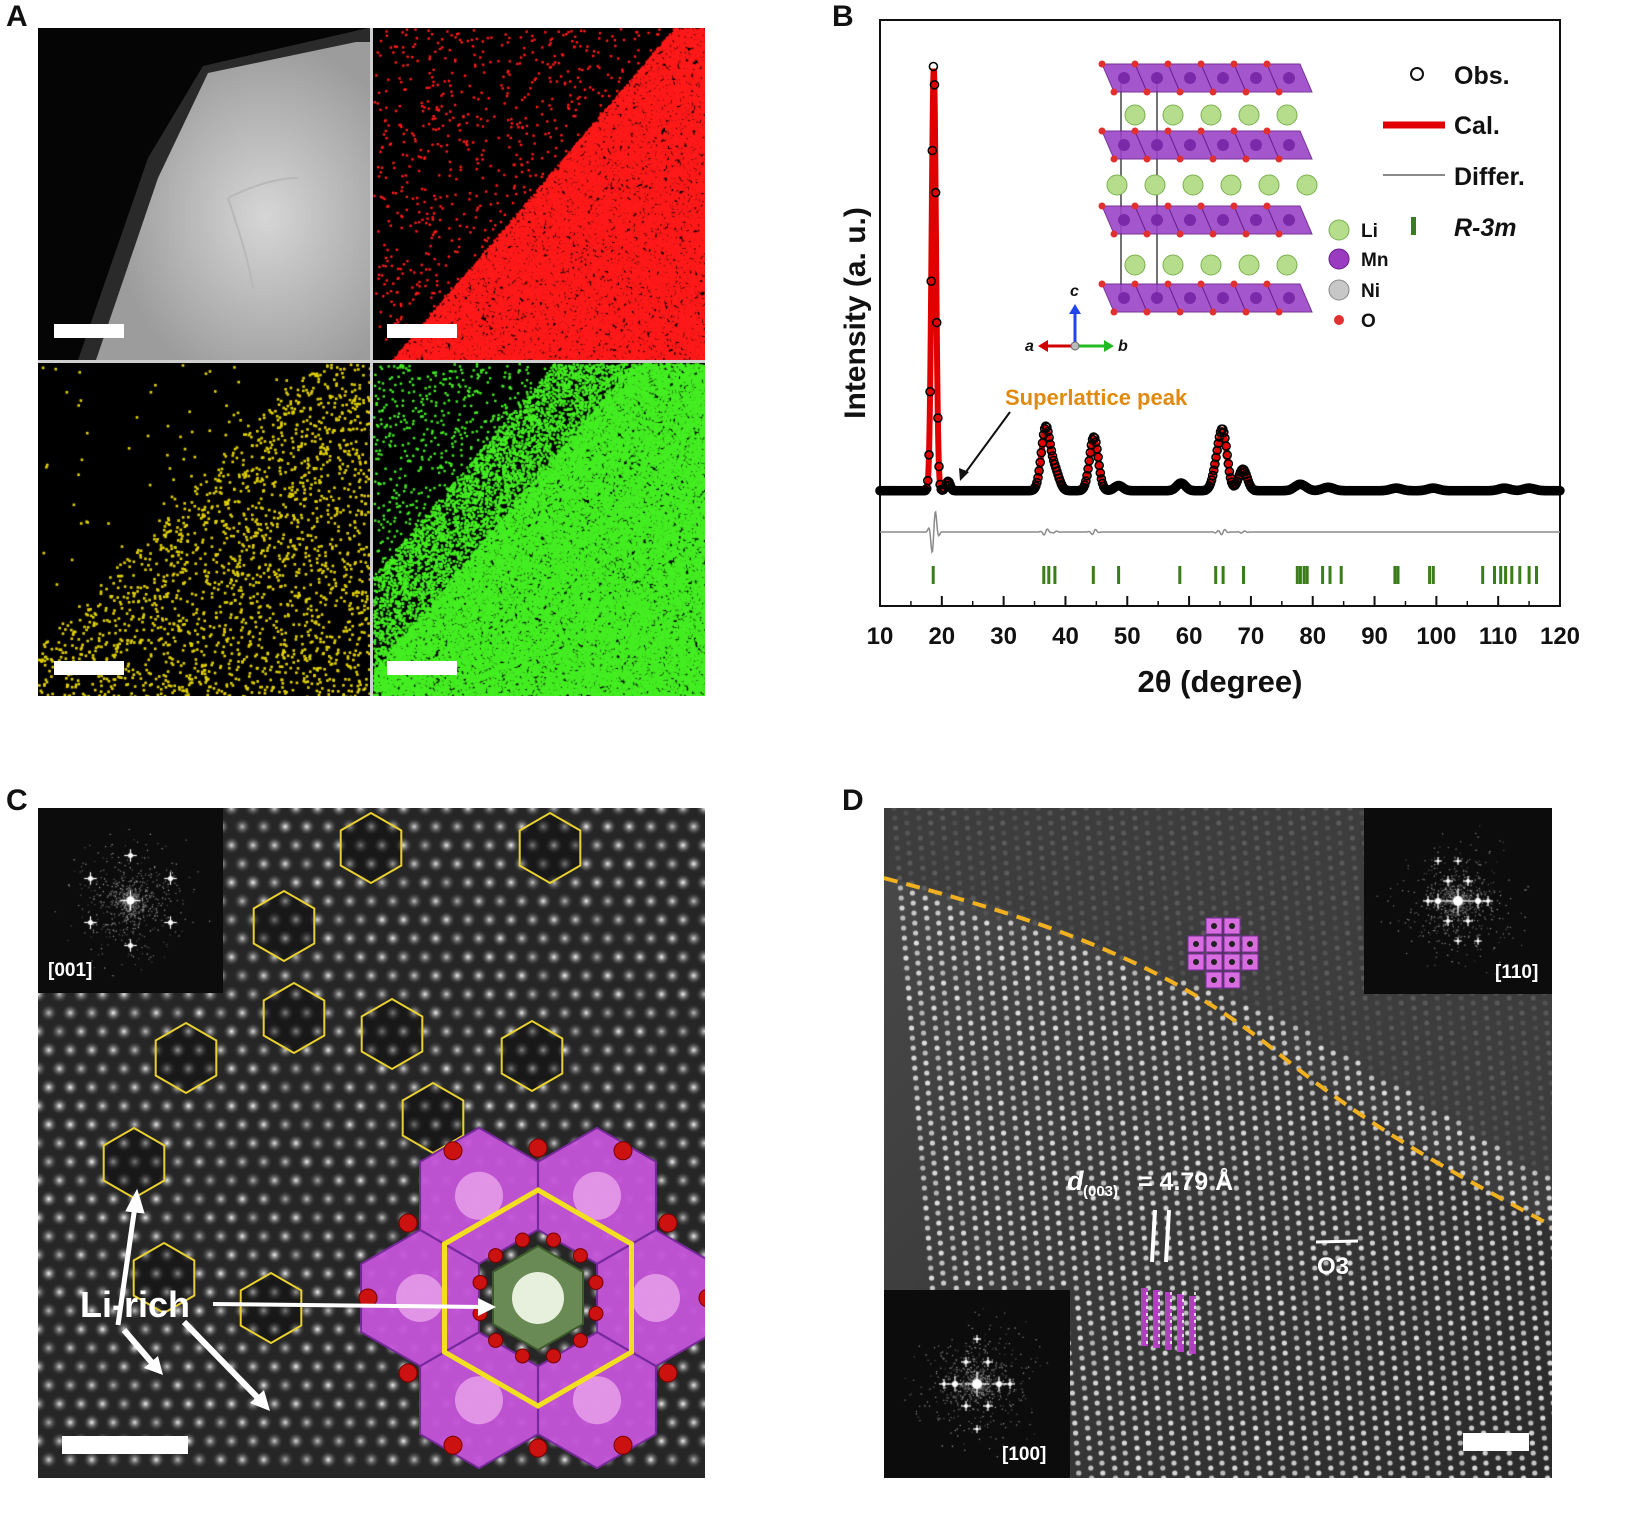 The width and height of the screenshot is (1627, 1538). I want to click on x-axis-label: 2θ (degree), so click(1220, 681).